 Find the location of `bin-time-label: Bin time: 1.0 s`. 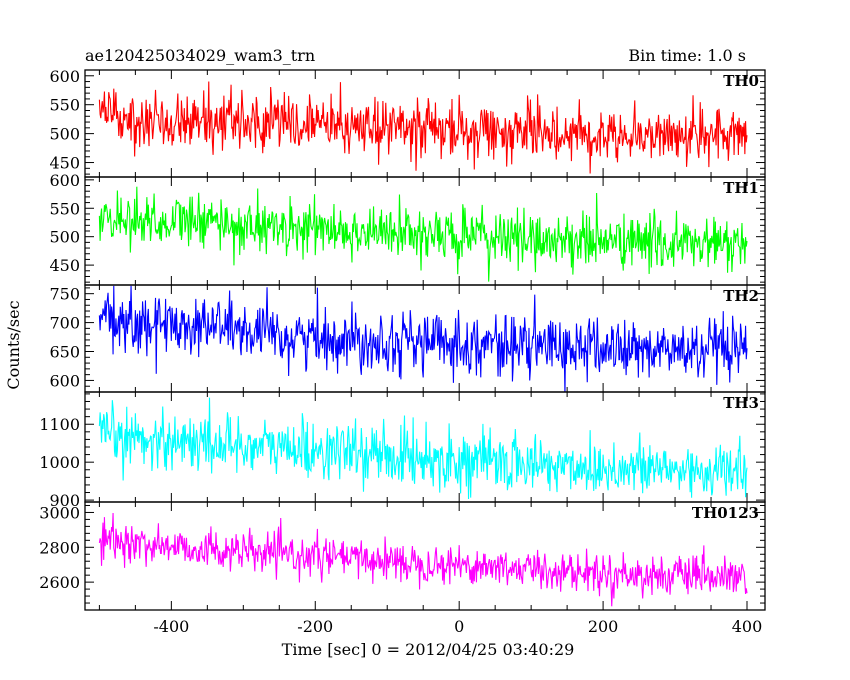

bin-time-label: Bin time: 1.0 s is located at coordinates (687, 55).